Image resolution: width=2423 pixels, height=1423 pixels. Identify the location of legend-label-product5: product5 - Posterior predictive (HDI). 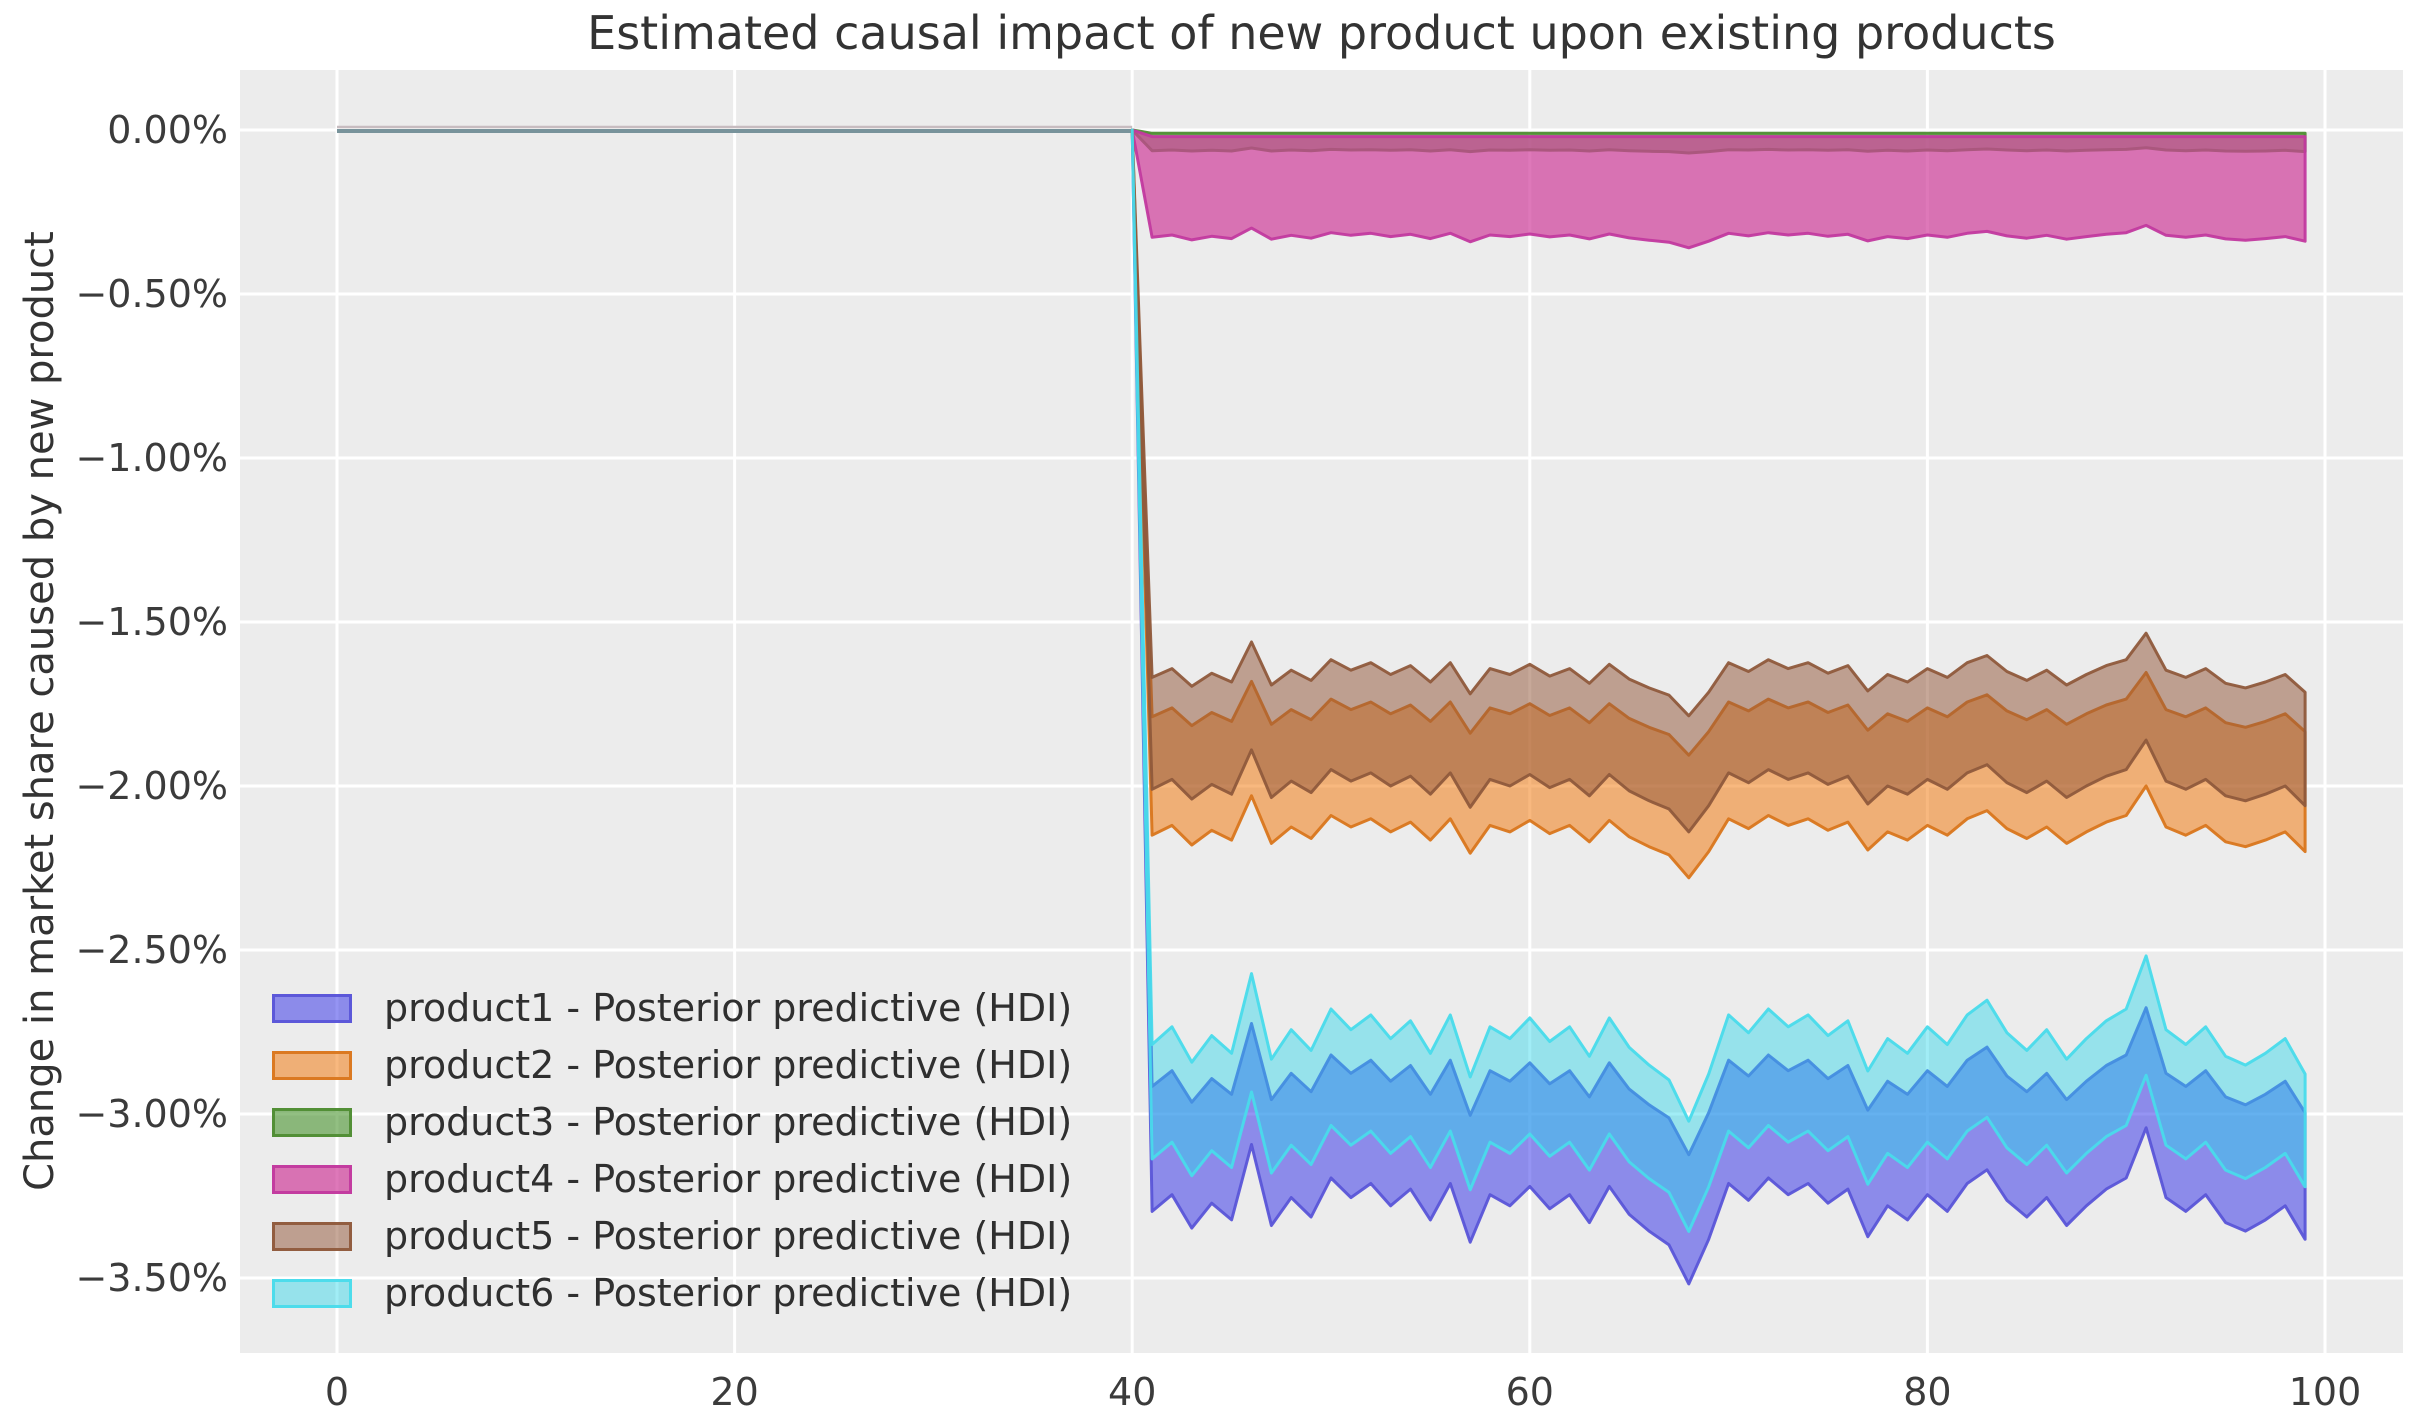
(728, 1236).